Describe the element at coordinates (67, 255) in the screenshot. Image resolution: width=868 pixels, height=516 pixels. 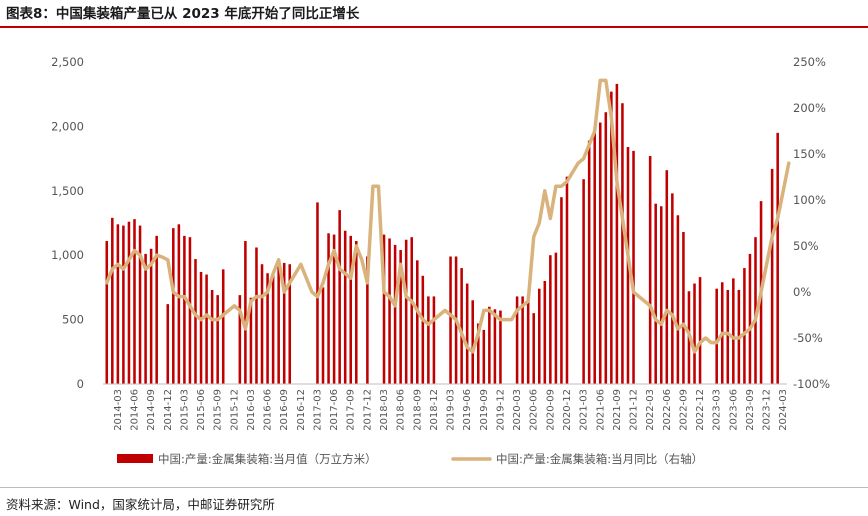
I see `y-left-tick-label: 1,000` at that location.